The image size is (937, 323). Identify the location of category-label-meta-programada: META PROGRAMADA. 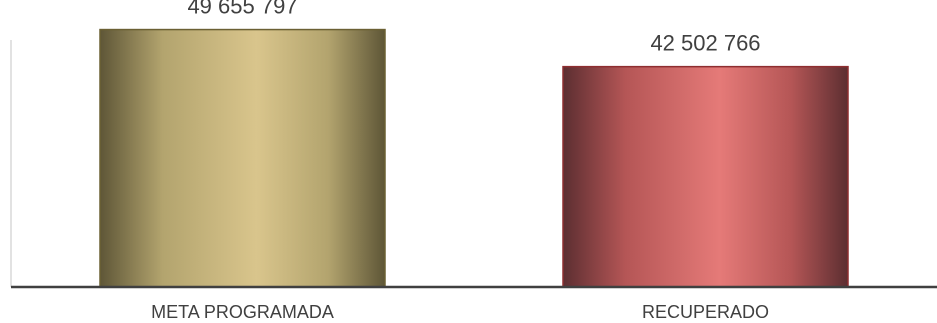
(242, 312).